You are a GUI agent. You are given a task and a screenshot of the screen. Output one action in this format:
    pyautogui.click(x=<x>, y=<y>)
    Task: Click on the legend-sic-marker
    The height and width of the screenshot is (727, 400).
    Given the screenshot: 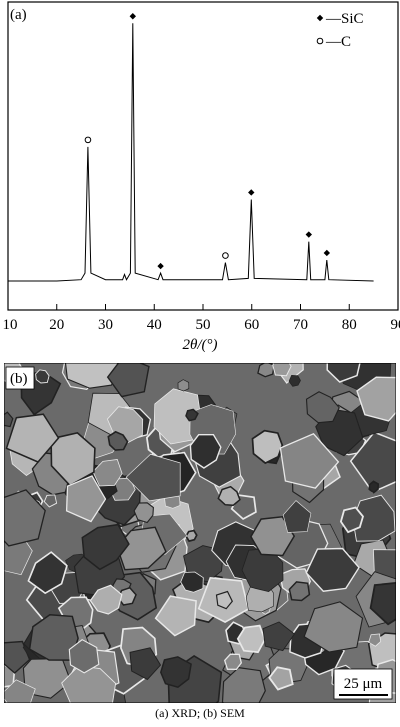 What is the action you would take?
    pyautogui.click(x=320, y=18)
    